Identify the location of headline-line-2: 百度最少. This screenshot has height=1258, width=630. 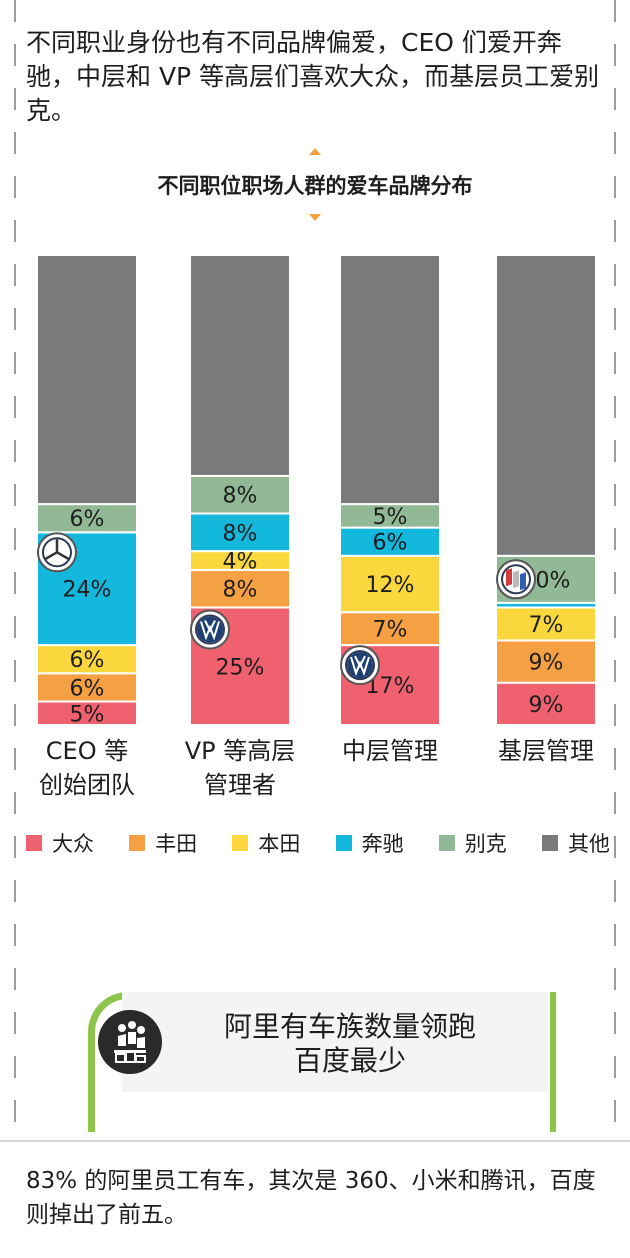
(349, 1060).